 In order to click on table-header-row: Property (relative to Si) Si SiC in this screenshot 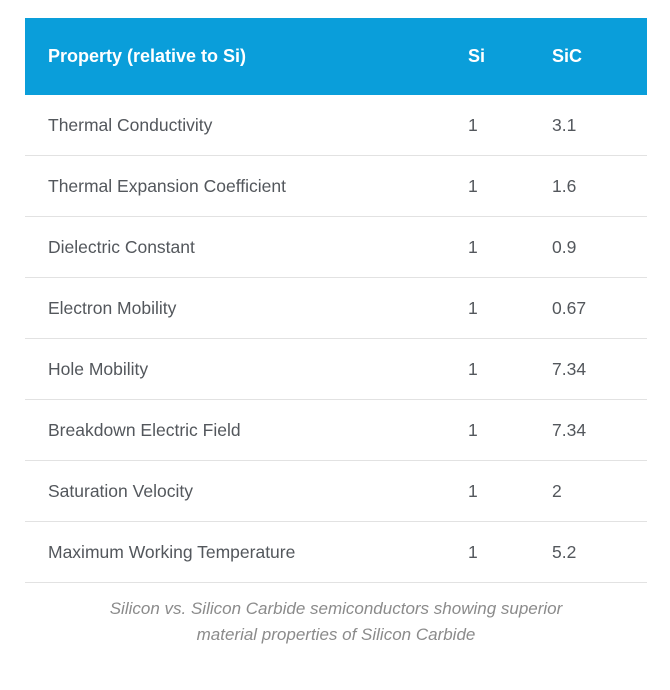, I will do `click(336, 56)`.